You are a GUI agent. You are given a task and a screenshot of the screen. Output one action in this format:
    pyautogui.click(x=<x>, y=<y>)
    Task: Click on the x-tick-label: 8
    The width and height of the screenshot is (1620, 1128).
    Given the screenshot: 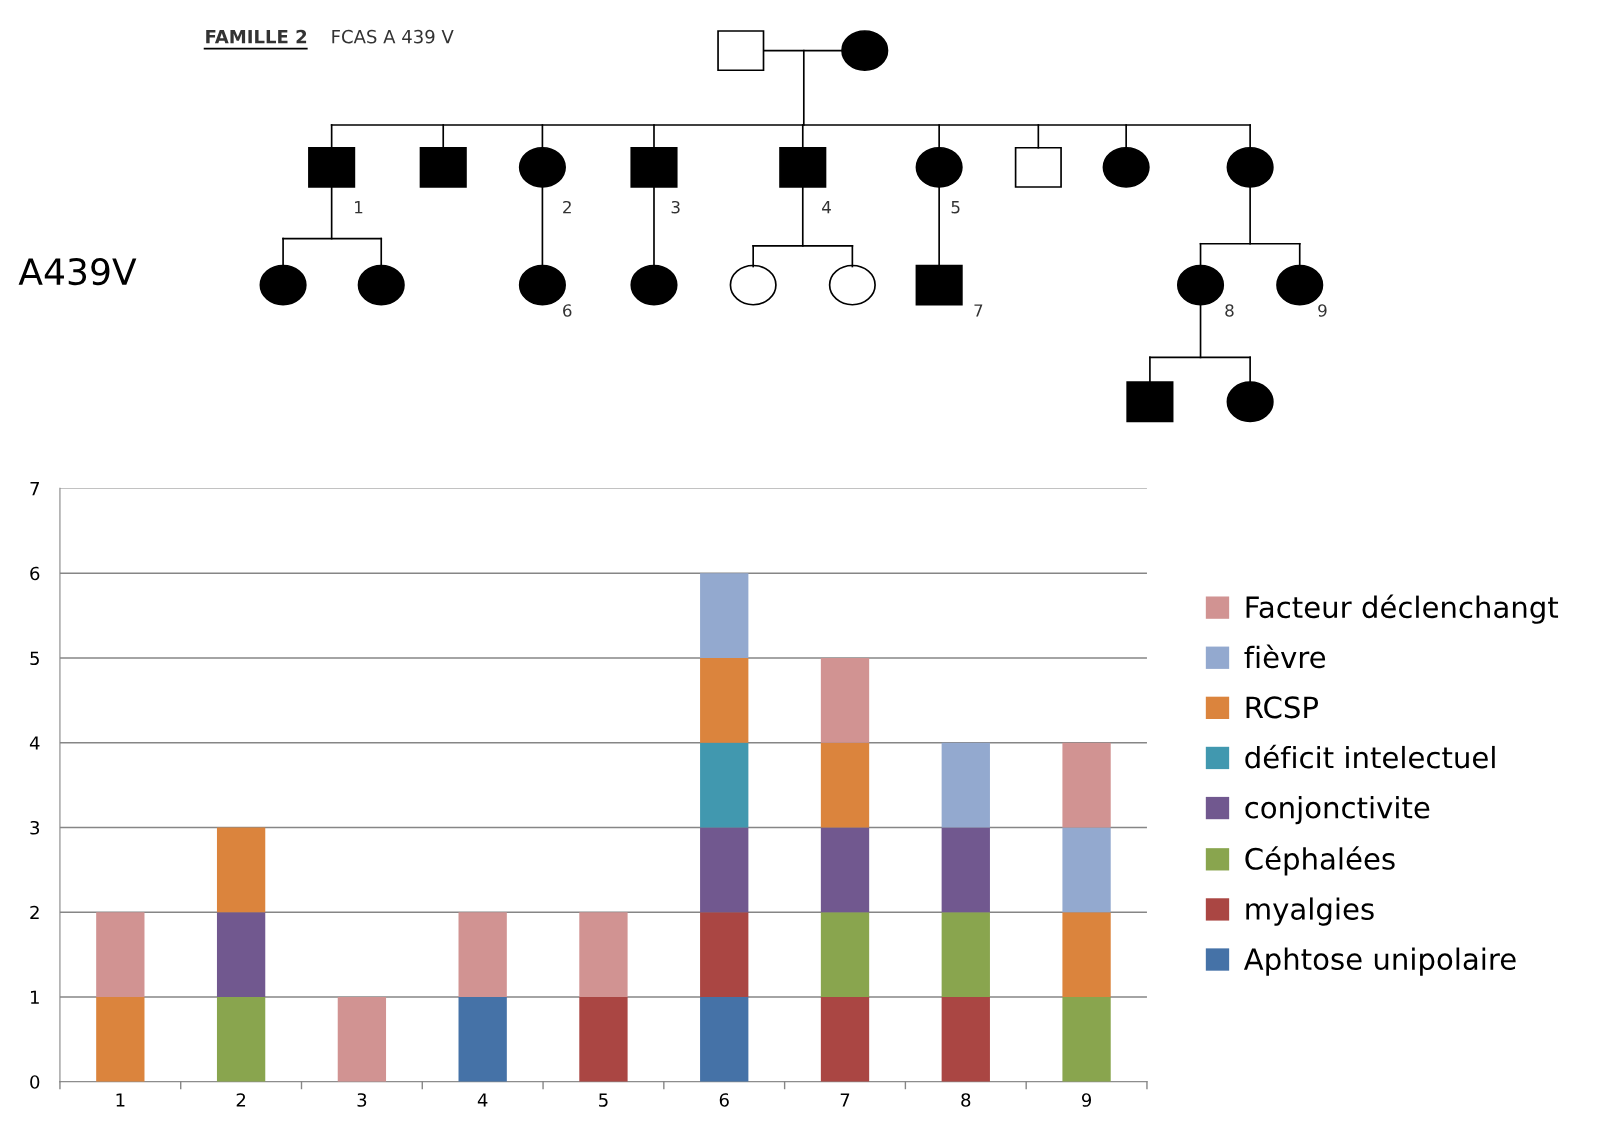 What is the action you would take?
    pyautogui.click(x=966, y=1100)
    